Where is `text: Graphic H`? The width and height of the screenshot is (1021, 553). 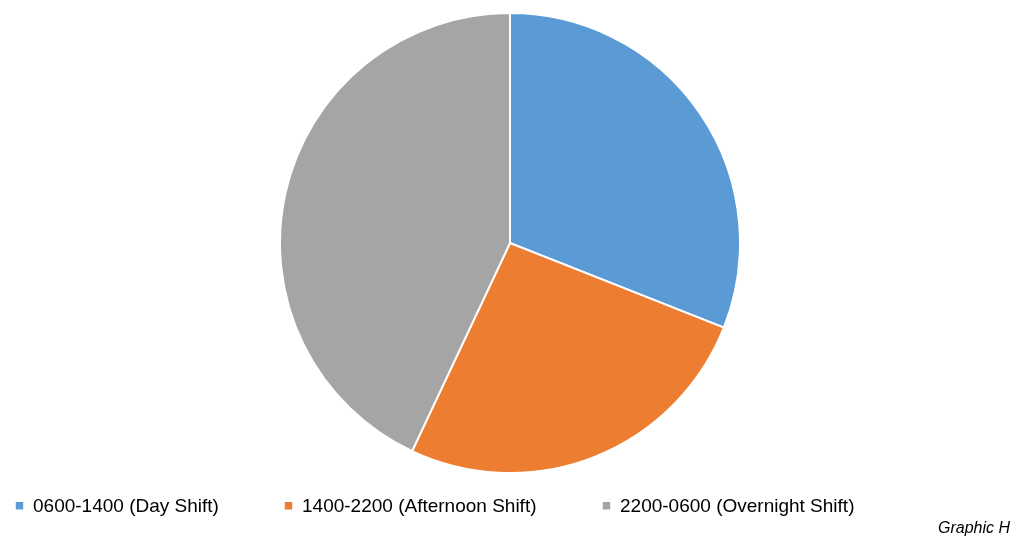 text: Graphic H is located at coordinates (974, 527).